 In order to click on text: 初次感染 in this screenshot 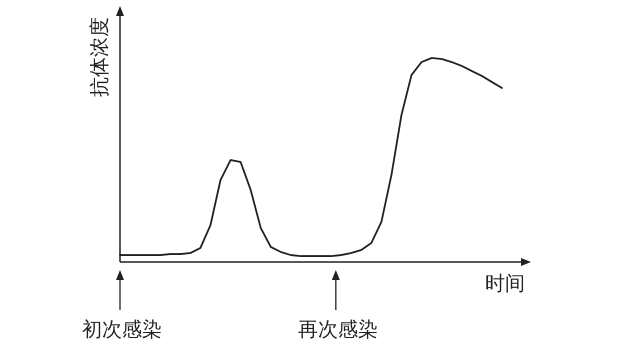, I will do `click(122, 330)`.